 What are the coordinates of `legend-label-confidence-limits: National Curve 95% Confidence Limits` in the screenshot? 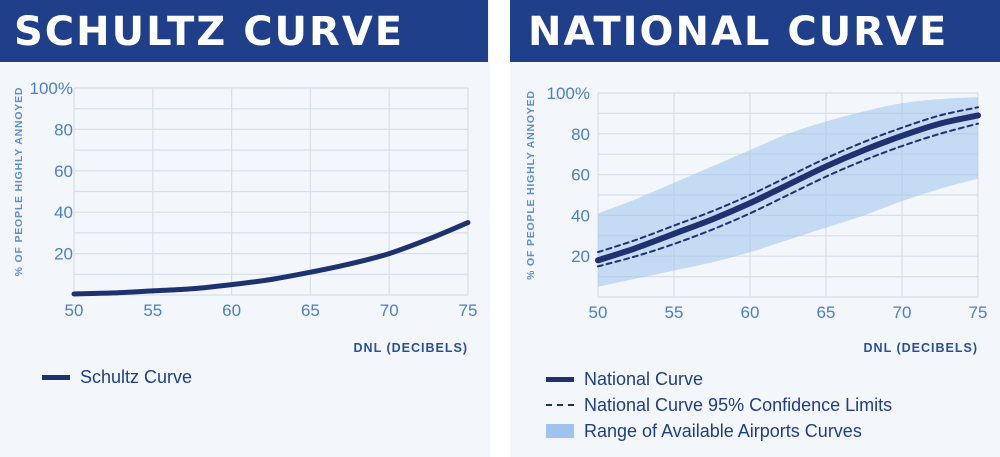 It's located at (738, 404).